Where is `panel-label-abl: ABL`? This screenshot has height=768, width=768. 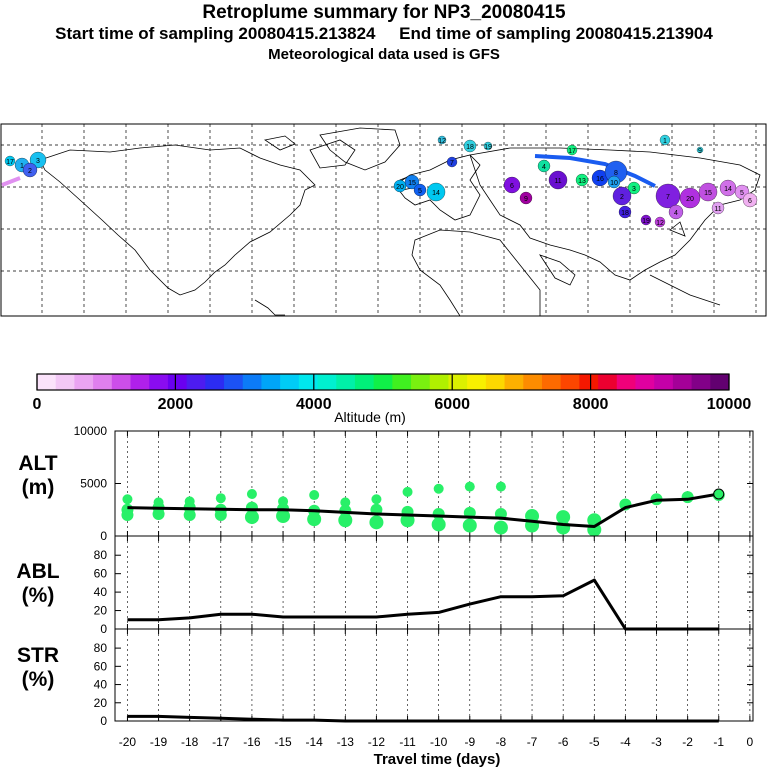 panel-label-abl: ABL is located at coordinates (37, 571).